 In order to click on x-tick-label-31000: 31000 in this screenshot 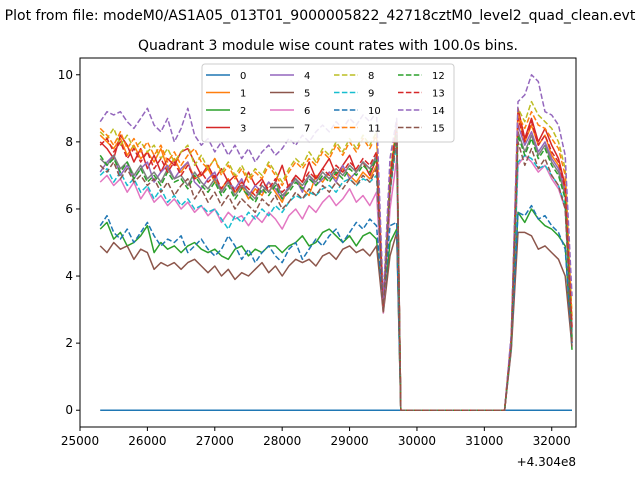, I will do `click(484, 441)`.